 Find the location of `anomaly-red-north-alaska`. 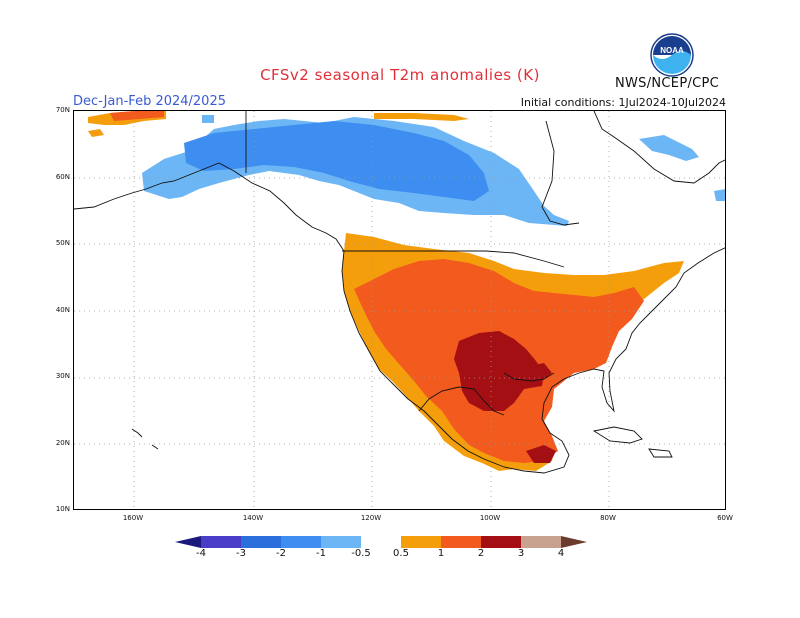

anomaly-red-north-alaska is located at coordinates (137, 116).